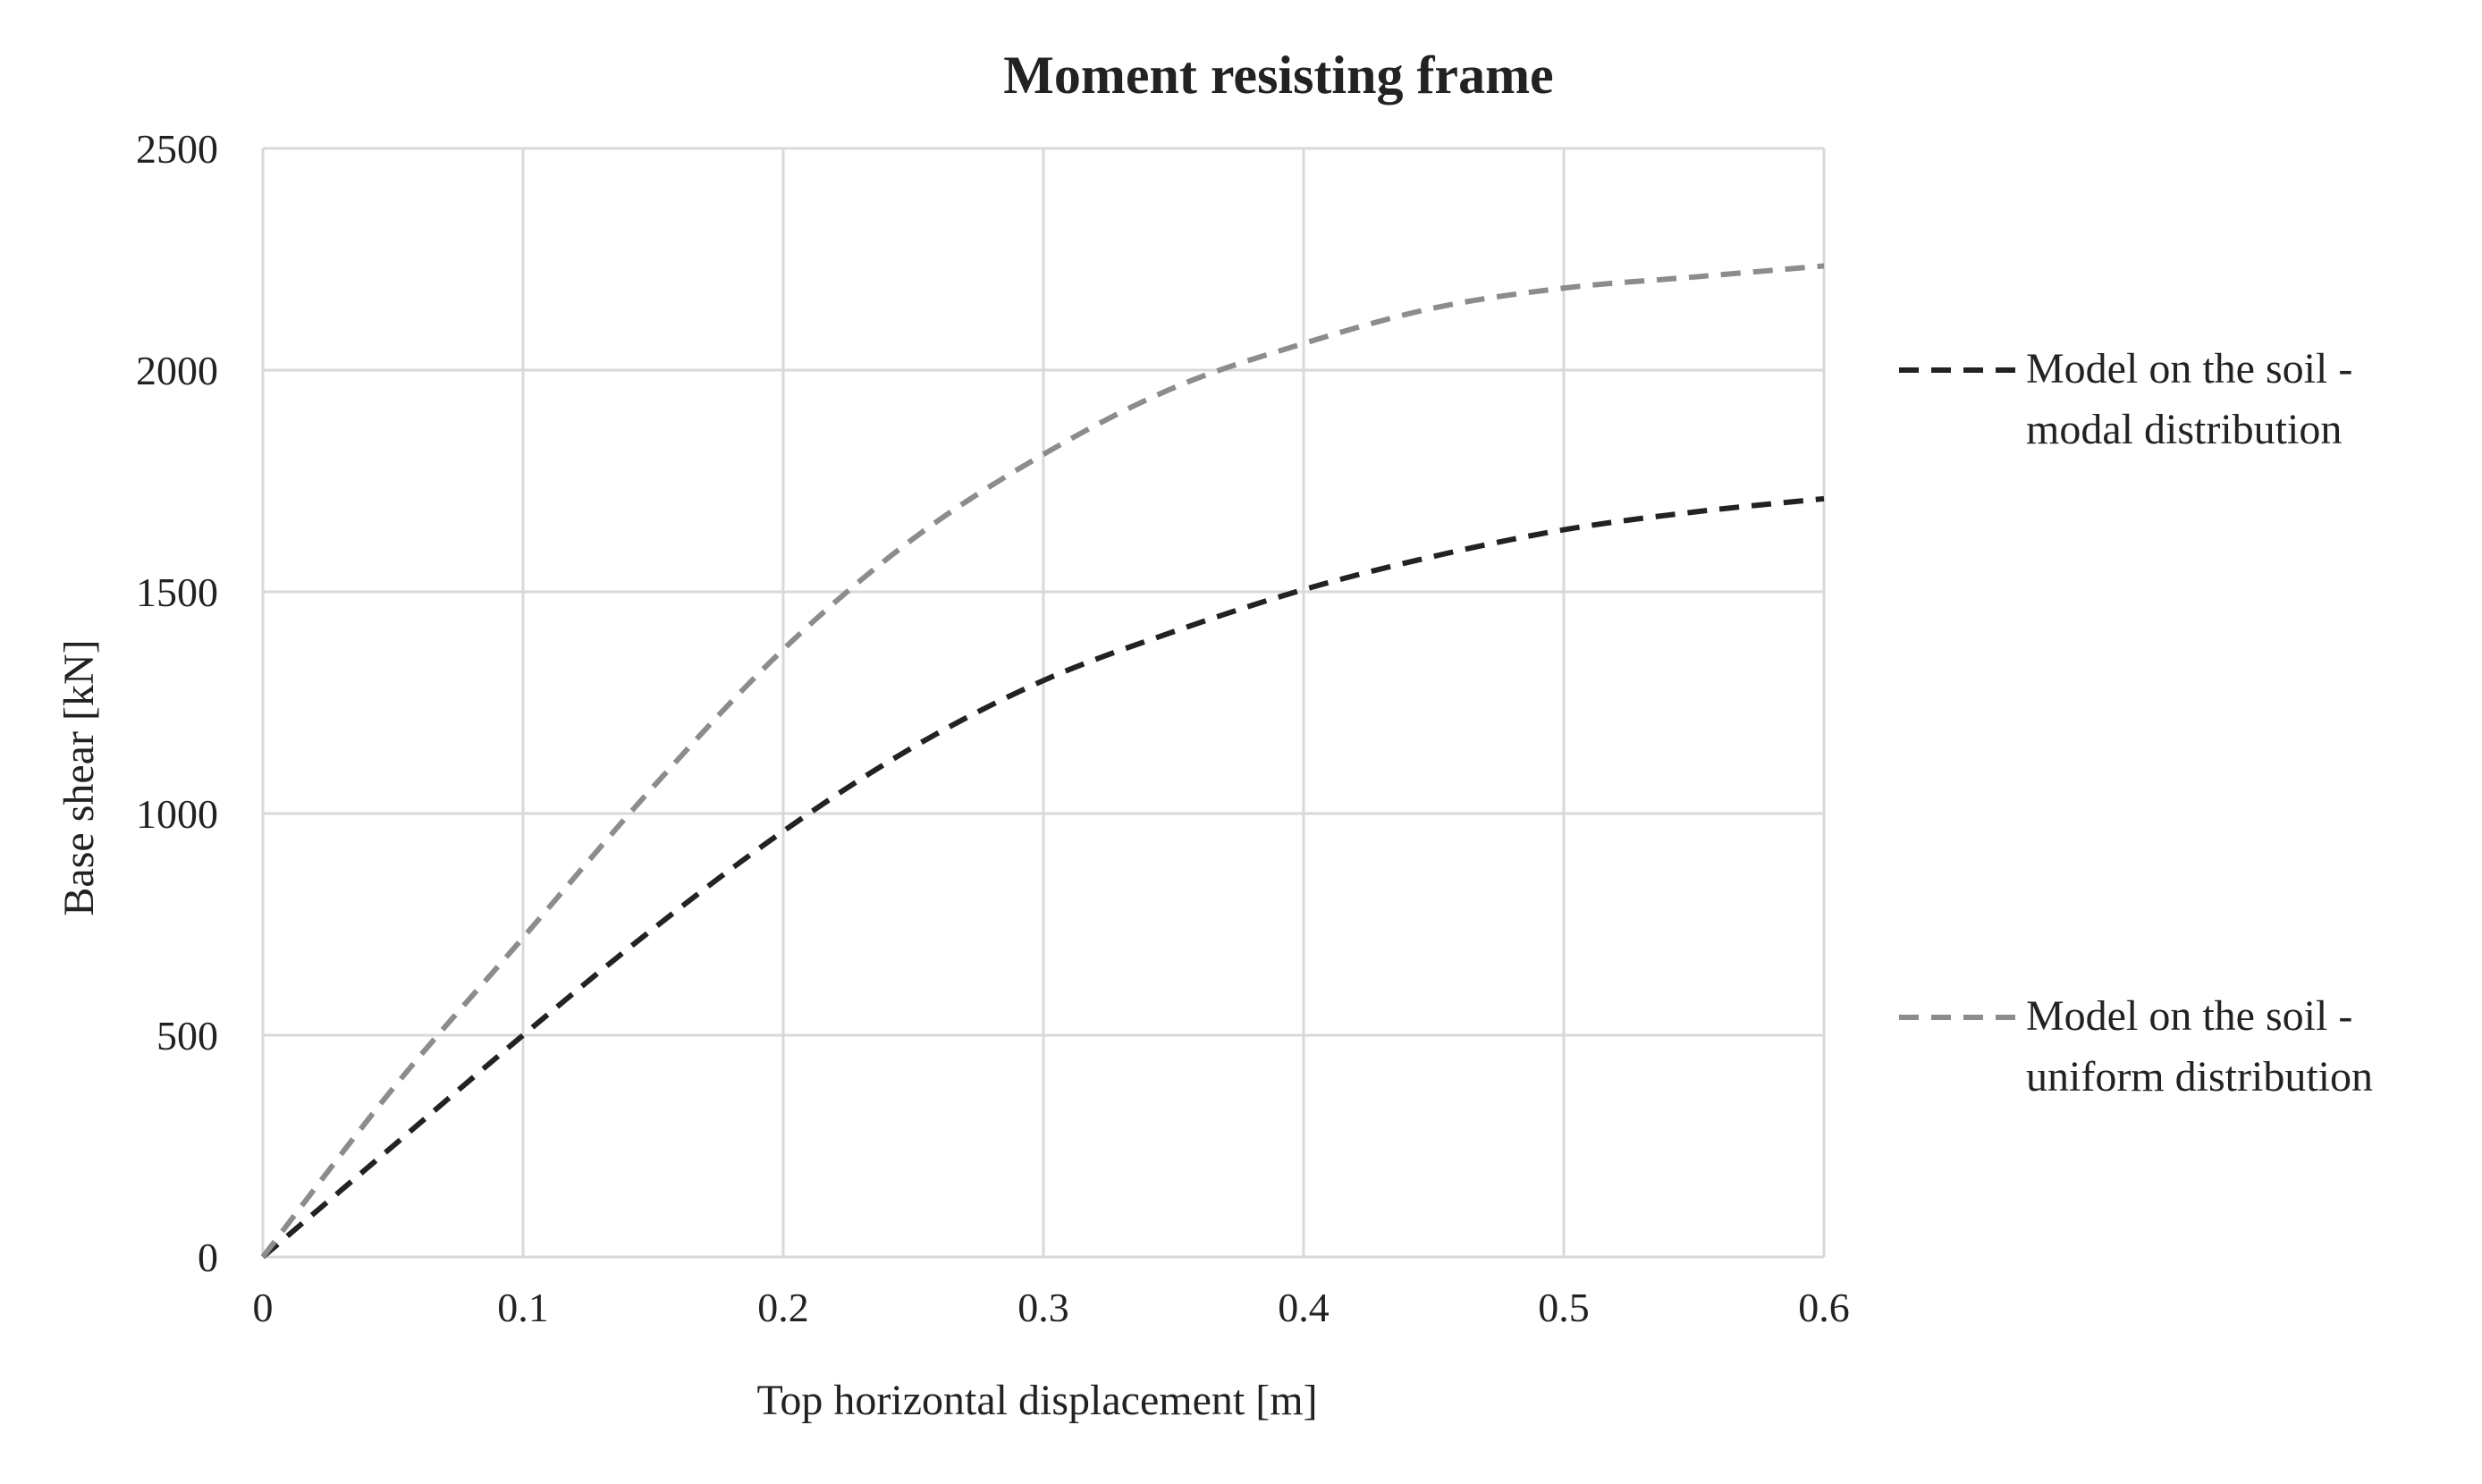 The width and height of the screenshot is (2482, 1484). What do you see at coordinates (2189, 368) in the screenshot?
I see `legend-label-1: Model on the soil -` at bounding box center [2189, 368].